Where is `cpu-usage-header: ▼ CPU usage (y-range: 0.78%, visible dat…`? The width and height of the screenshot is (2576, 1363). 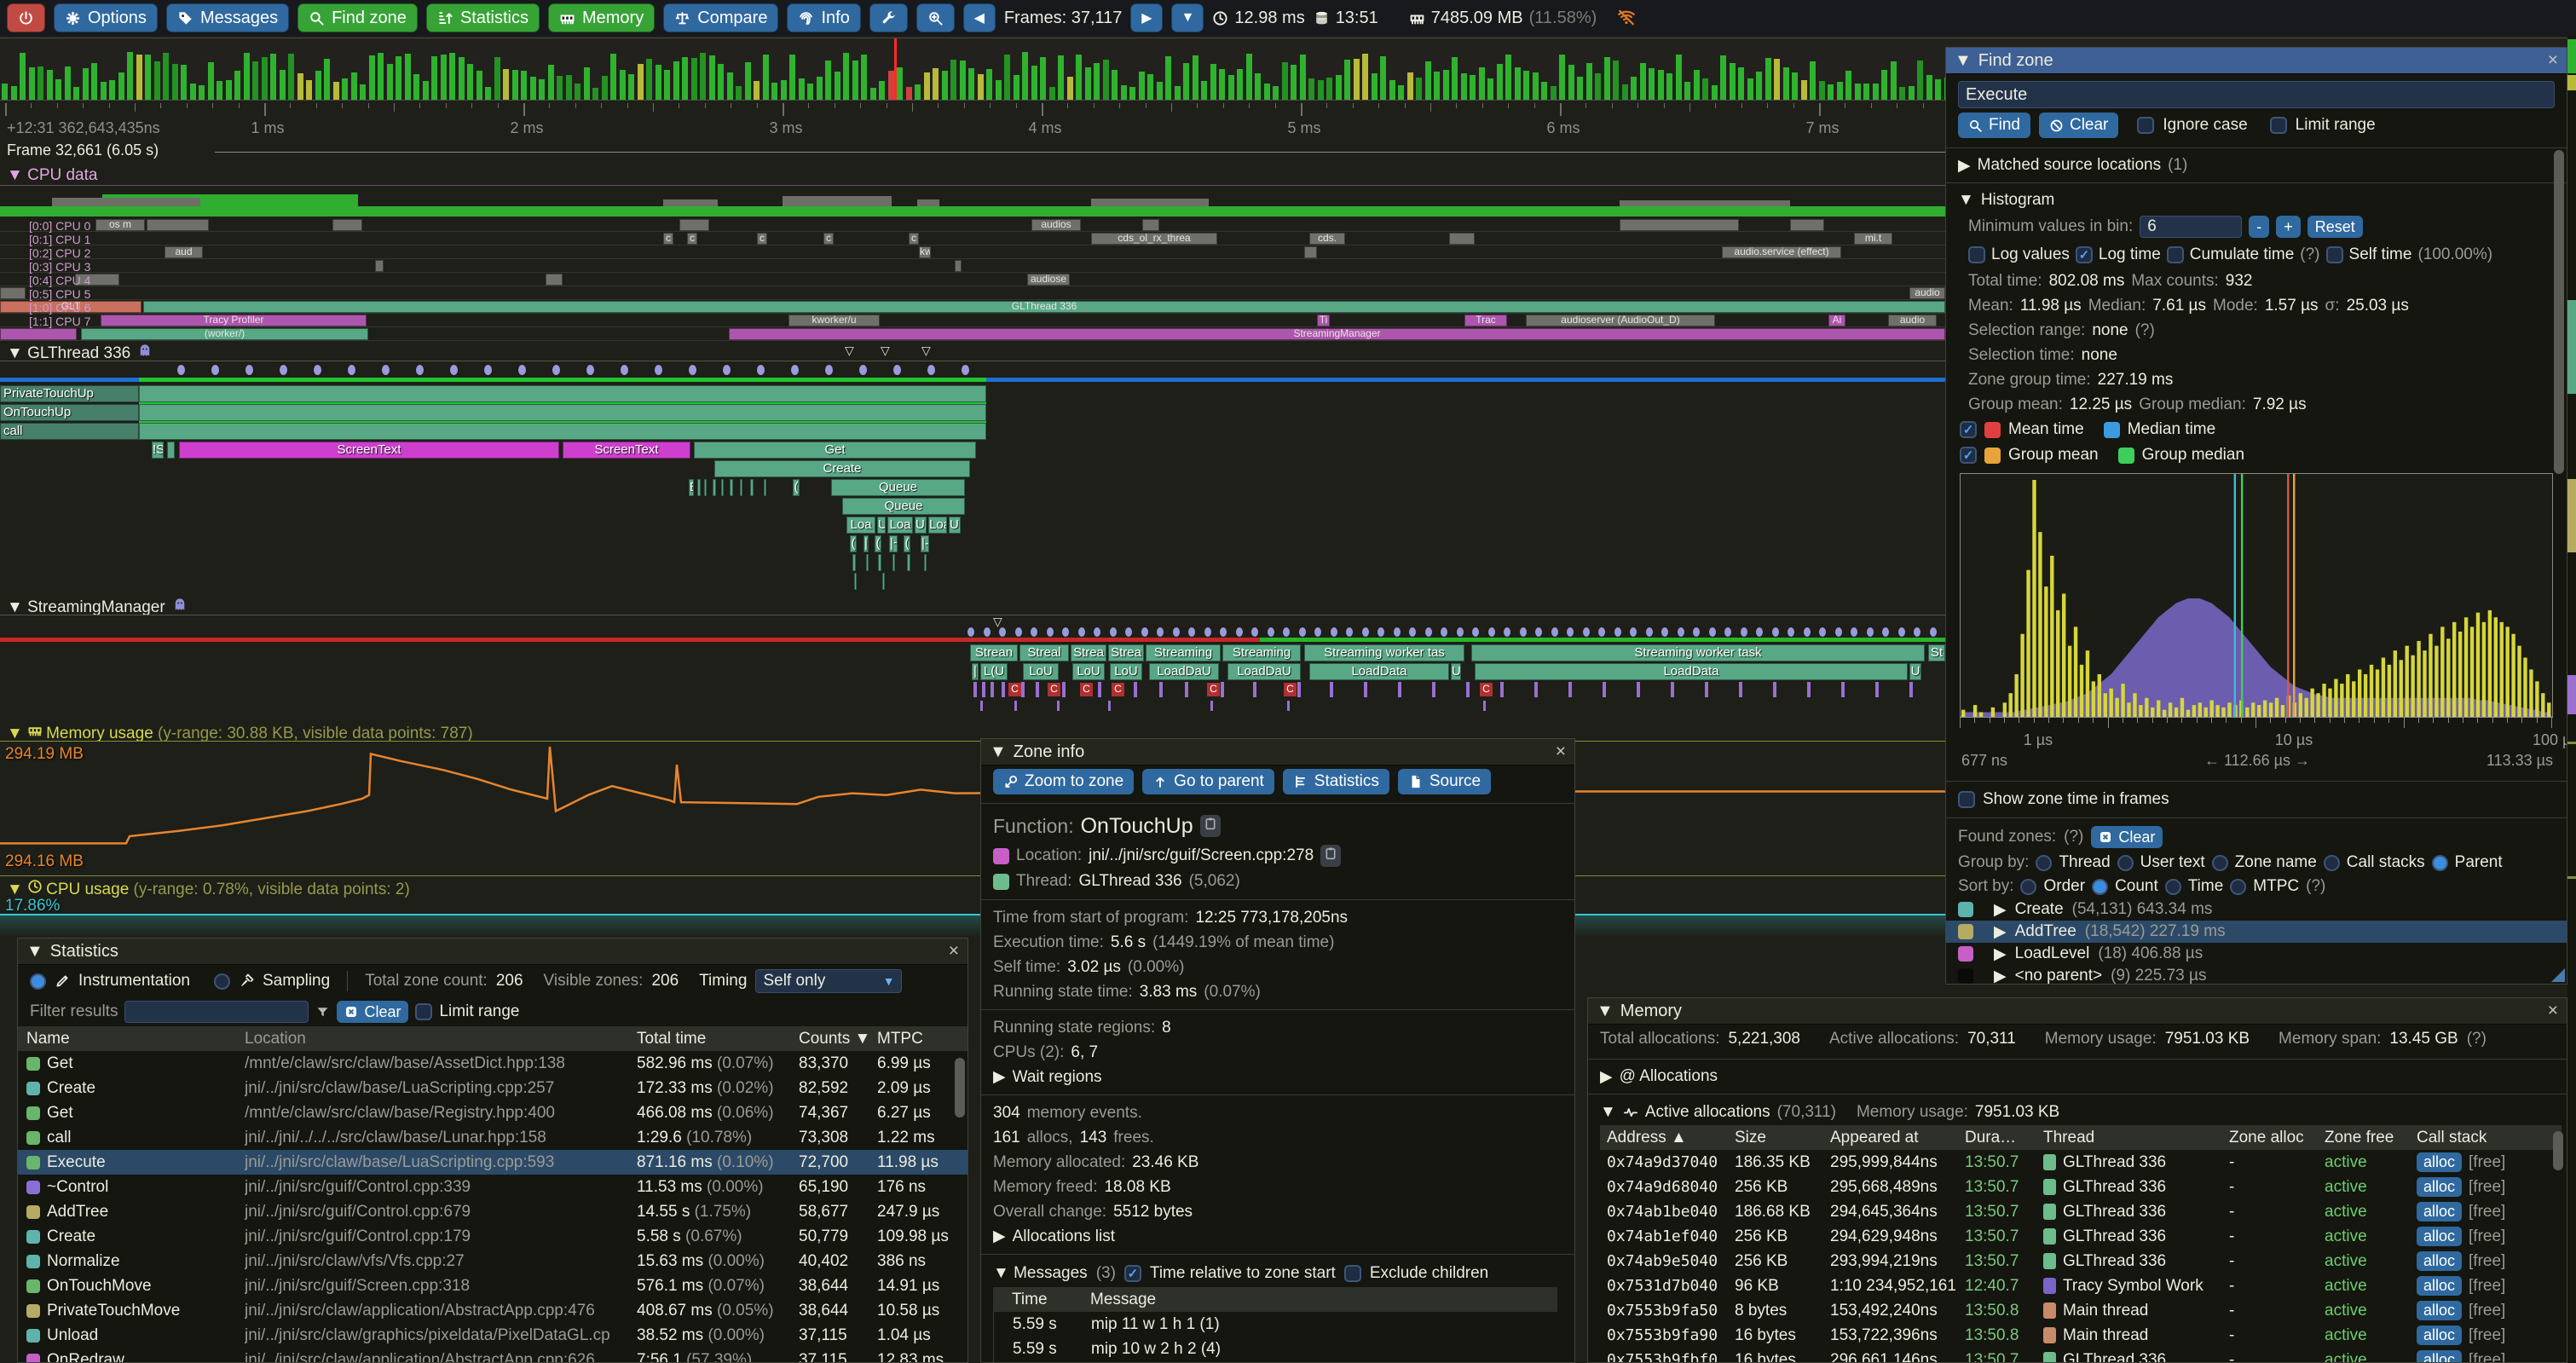 cpu-usage-header: ▼ CPU usage (y-range: 0.78%, visible dat… is located at coordinates (208, 889).